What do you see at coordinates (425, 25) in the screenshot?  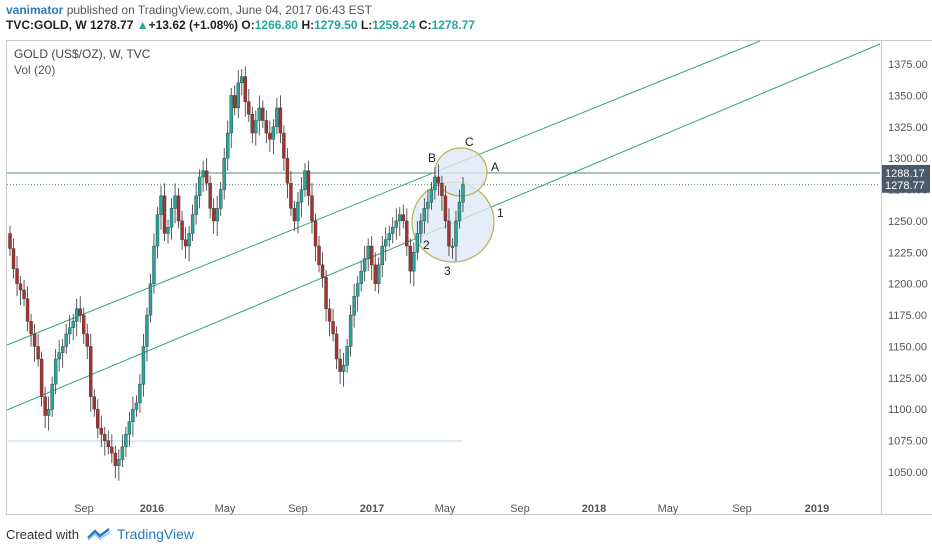 I see `close-label: C:` at bounding box center [425, 25].